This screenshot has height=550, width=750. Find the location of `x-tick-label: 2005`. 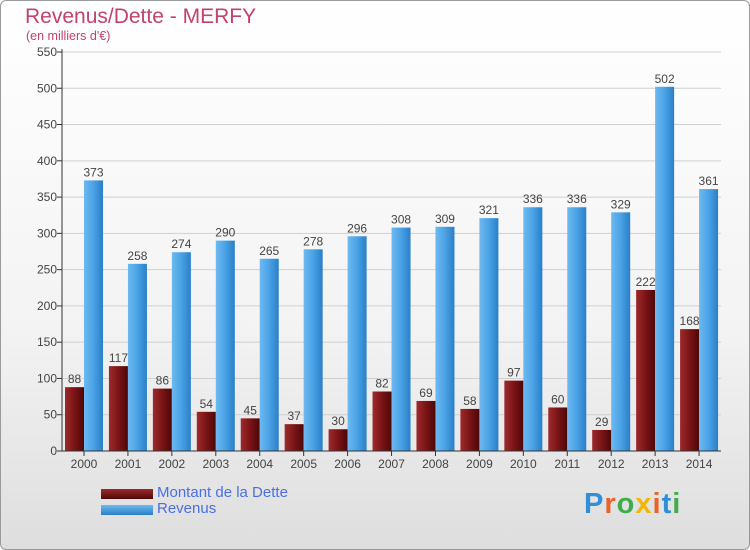

x-tick-label: 2005 is located at coordinates (303, 464).